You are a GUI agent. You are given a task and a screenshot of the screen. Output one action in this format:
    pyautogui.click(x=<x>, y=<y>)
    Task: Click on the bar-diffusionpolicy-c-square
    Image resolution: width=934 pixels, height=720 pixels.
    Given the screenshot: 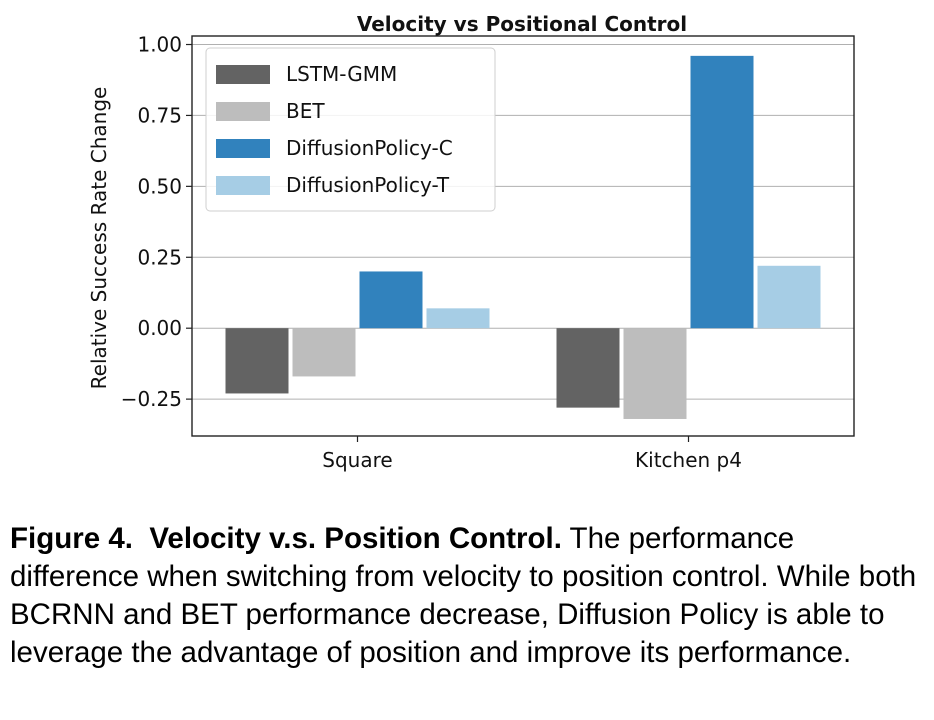 What is the action you would take?
    pyautogui.click(x=391, y=300)
    